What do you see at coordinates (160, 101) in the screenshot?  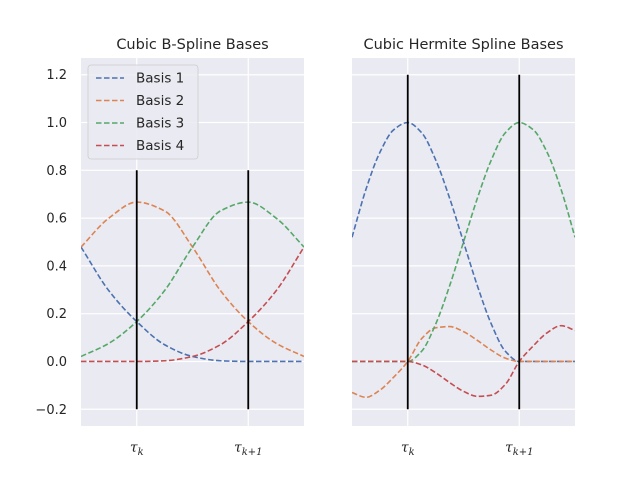 I see `legend-entry-label: Basis 2` at bounding box center [160, 101].